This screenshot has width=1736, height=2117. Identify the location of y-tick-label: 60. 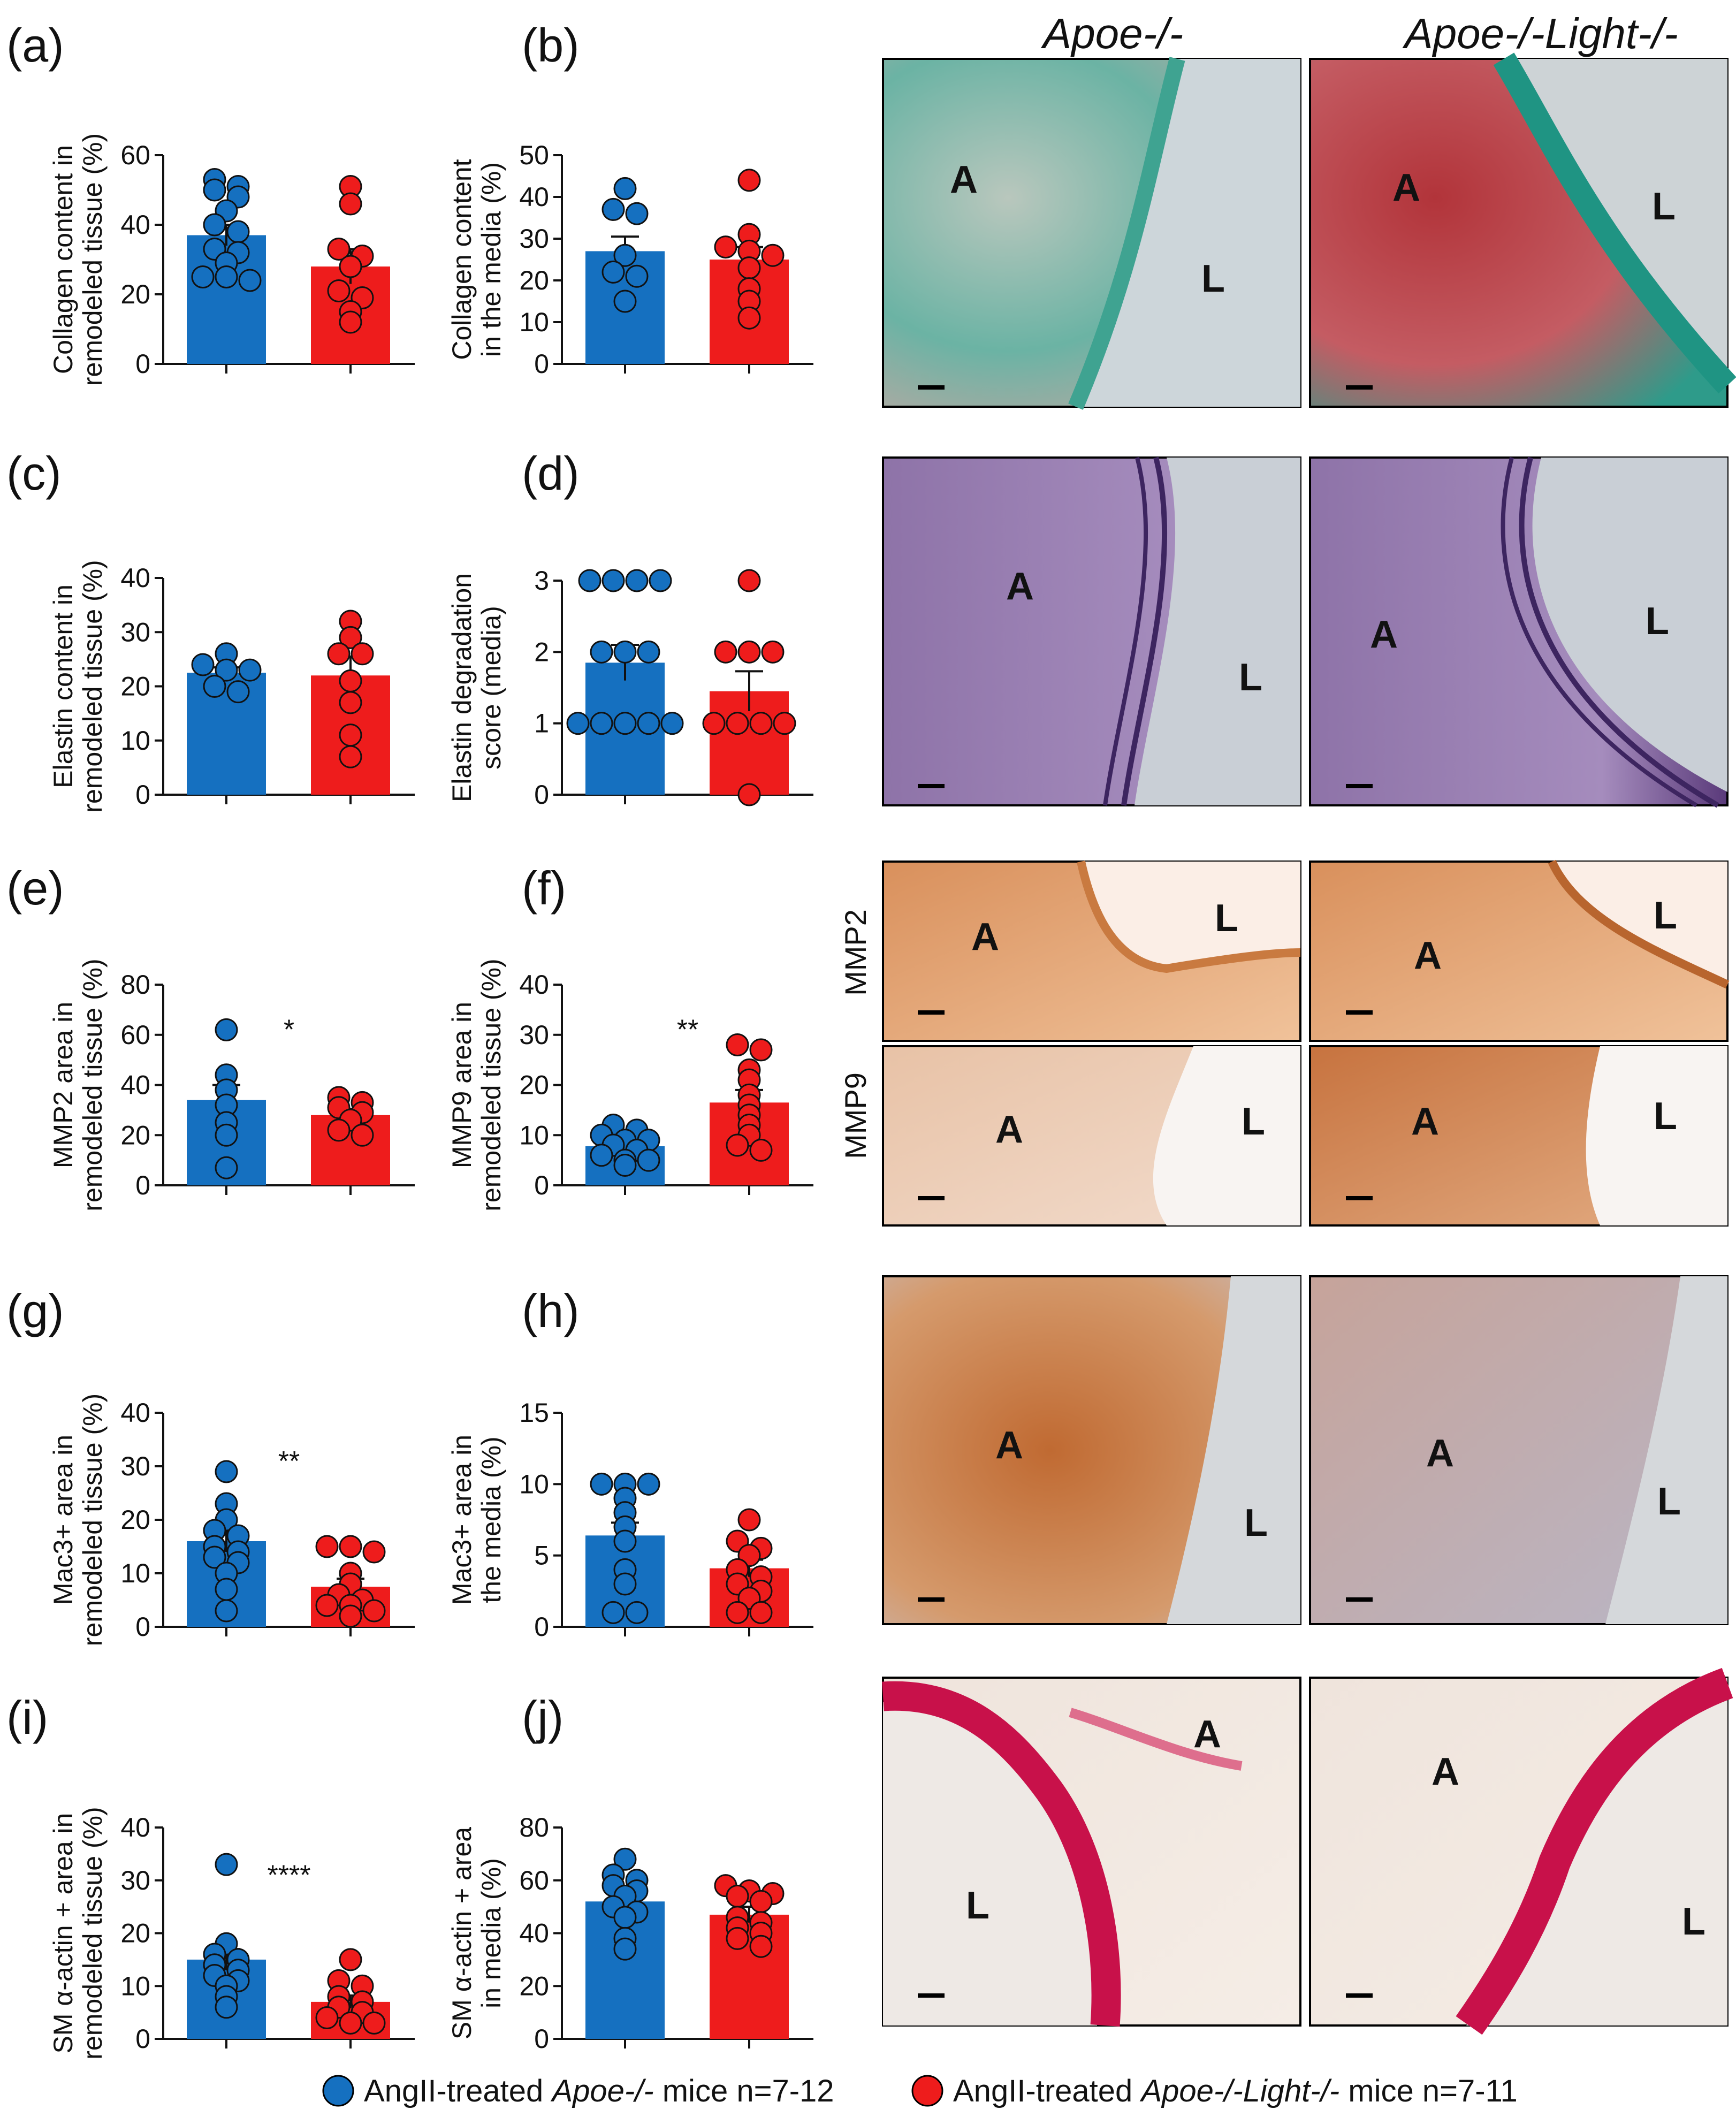
(534, 1880).